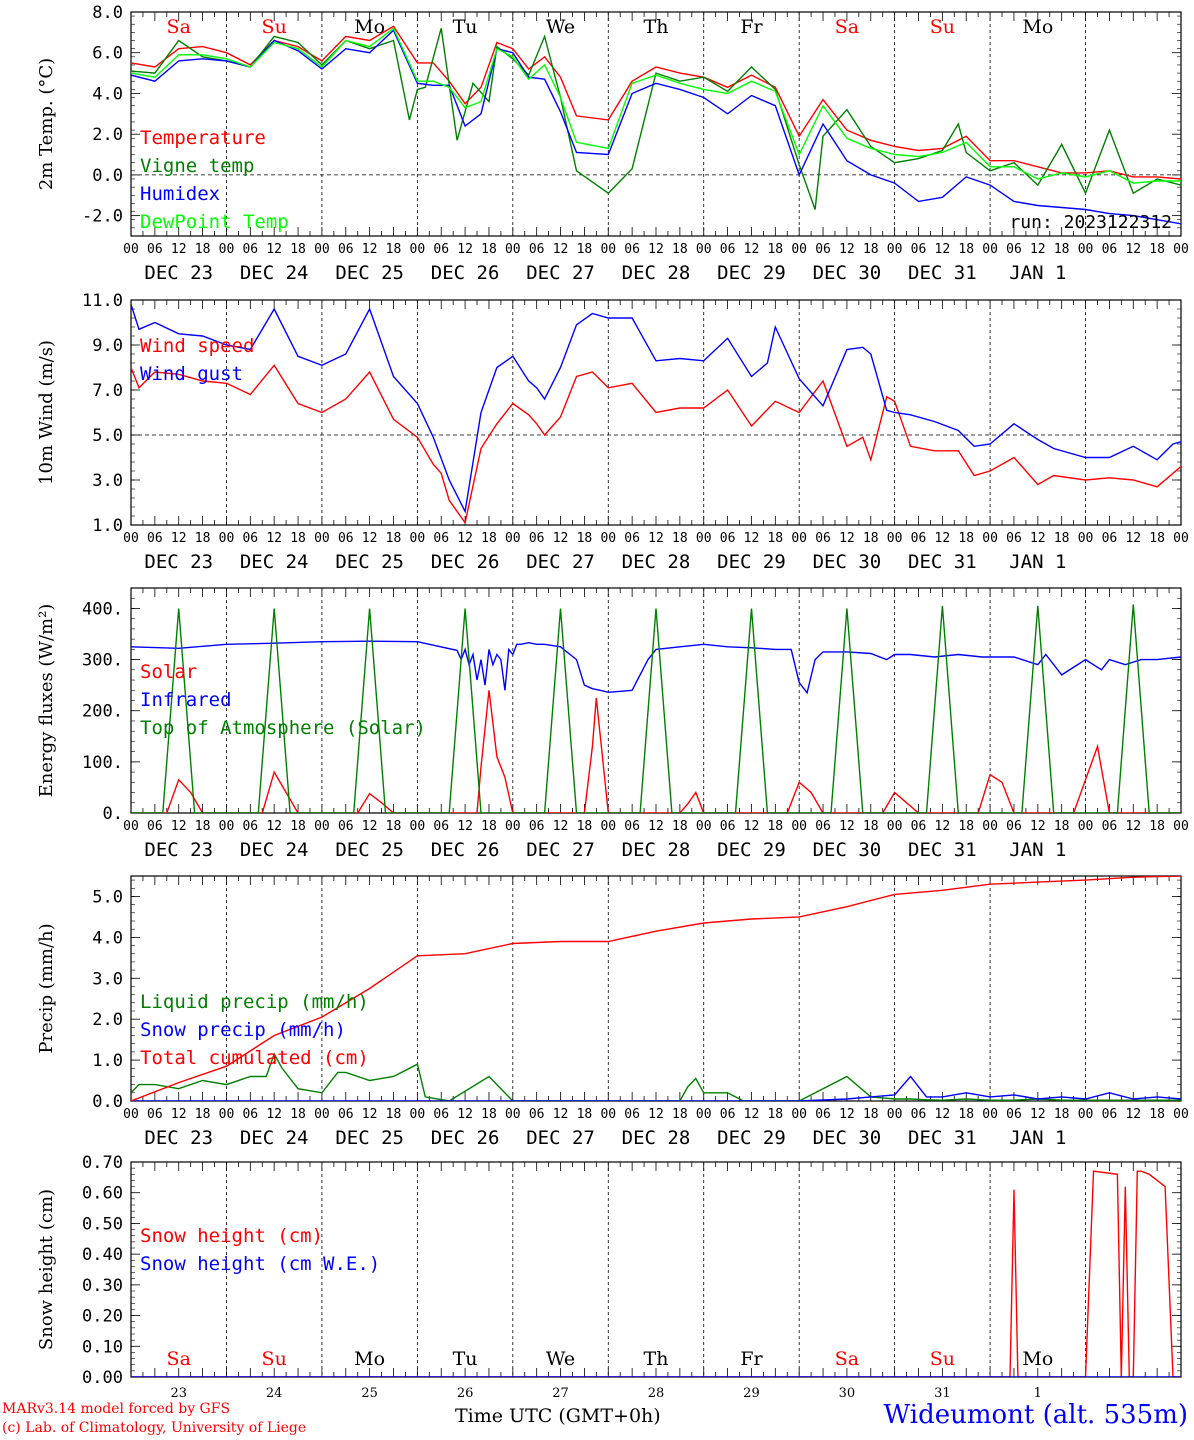 This screenshot has width=1194, height=1440. Describe the element at coordinates (102, 301) in the screenshot. I see `y-tick-label: 11.0` at that location.